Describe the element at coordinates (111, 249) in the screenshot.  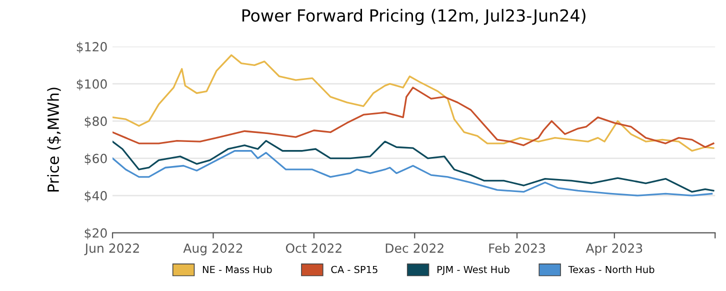
I see `x-tick-label: Jun 2022` at that location.